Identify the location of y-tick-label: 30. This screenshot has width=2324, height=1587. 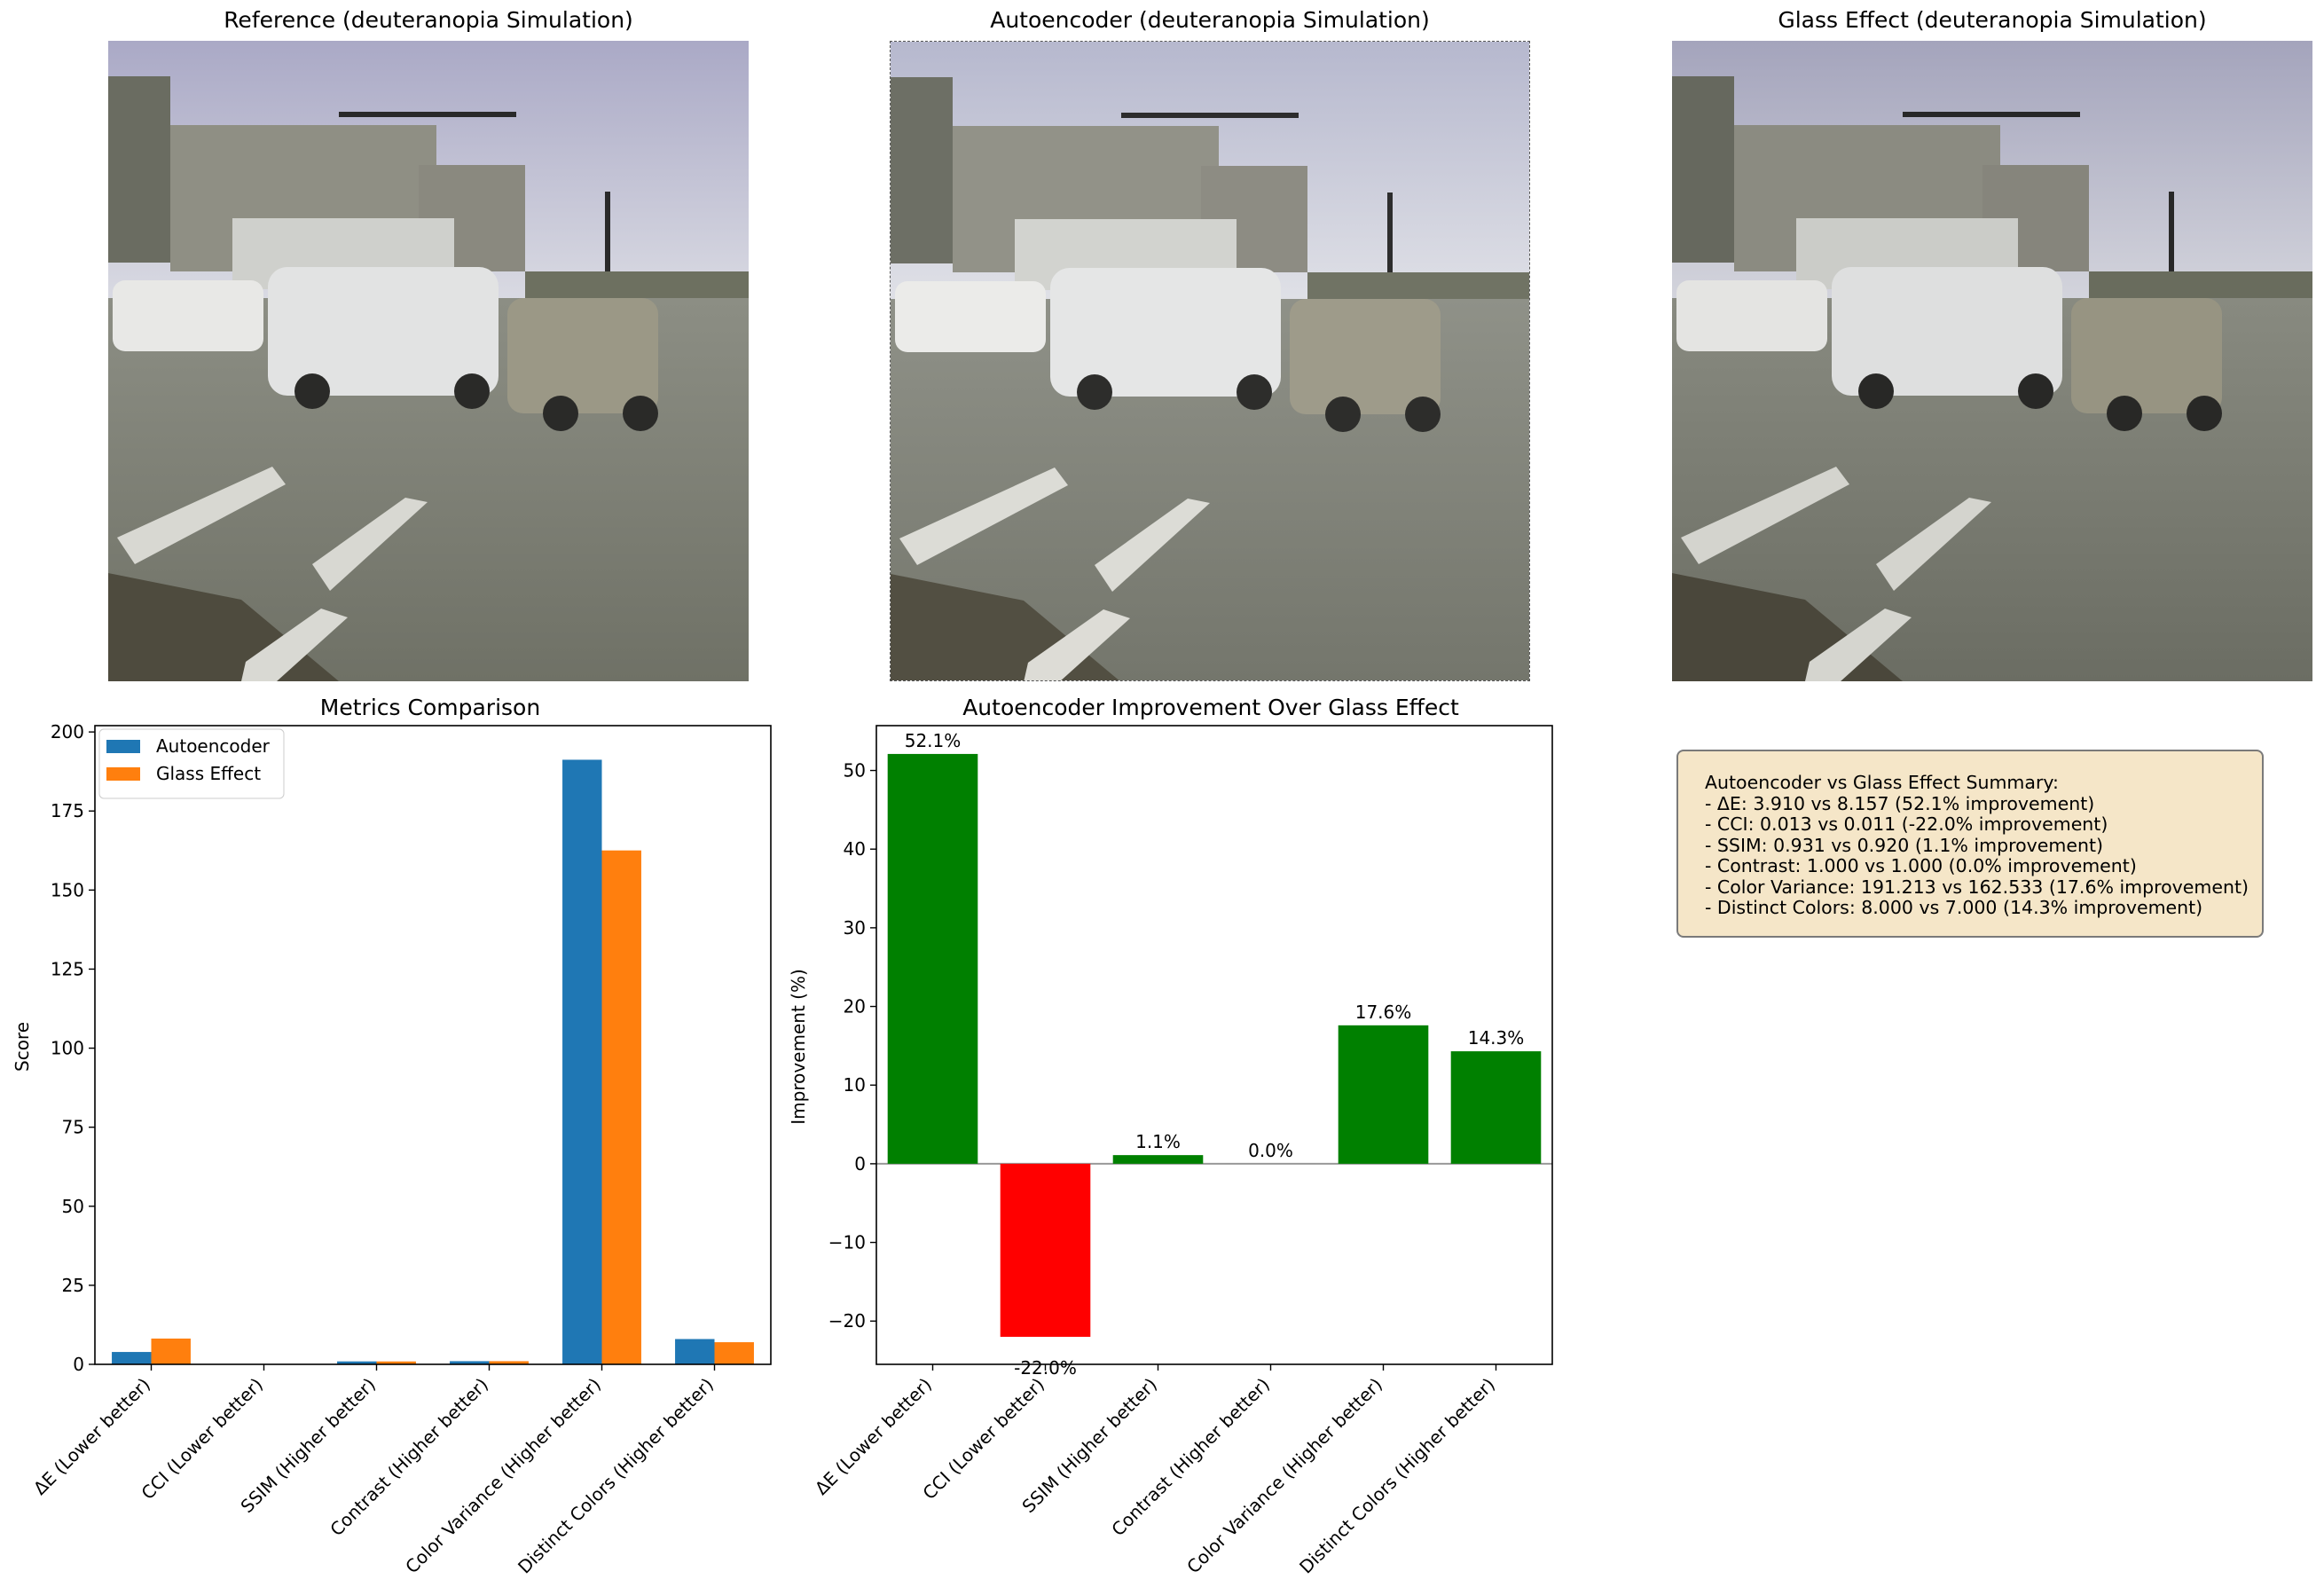
(855, 928).